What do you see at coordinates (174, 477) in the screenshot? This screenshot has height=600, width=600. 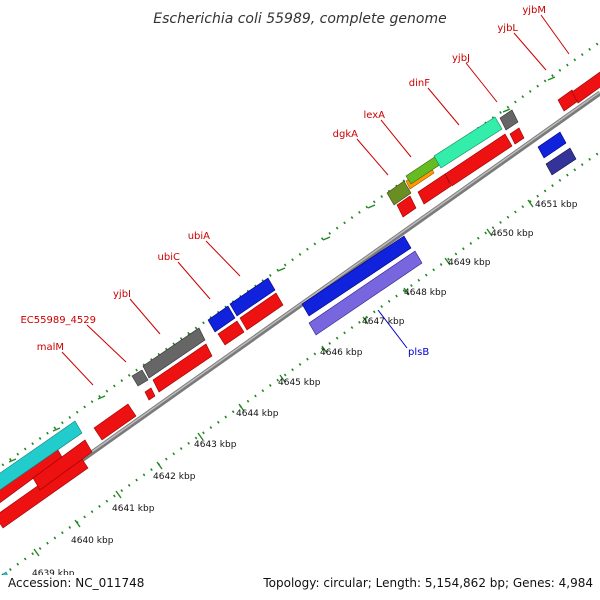 I see `ruler-label-4642: 4642 kbp` at bounding box center [174, 477].